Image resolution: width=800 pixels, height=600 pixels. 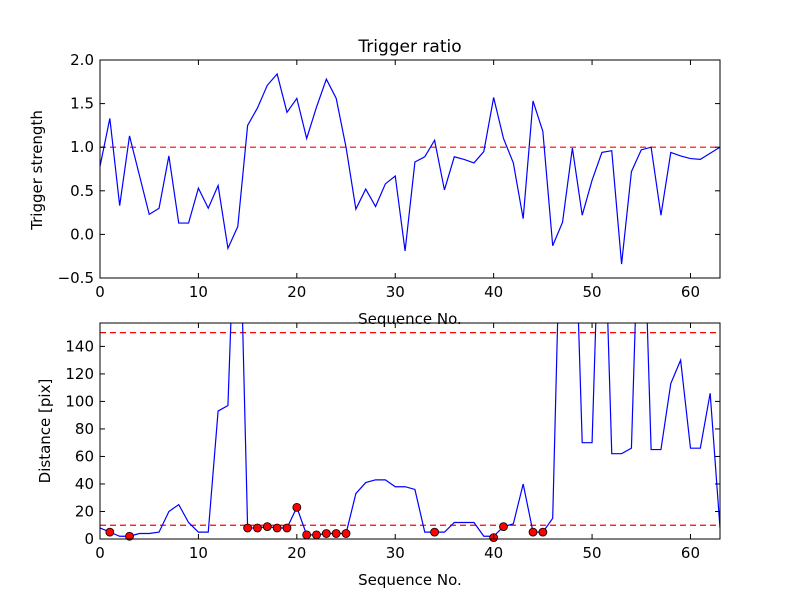 I want to click on y-tick-label: 1.0, so click(x=82, y=147).